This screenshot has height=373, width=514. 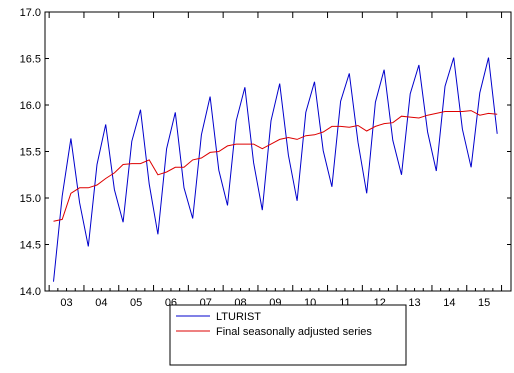 I want to click on x-tick-label: 14, so click(x=449, y=303).